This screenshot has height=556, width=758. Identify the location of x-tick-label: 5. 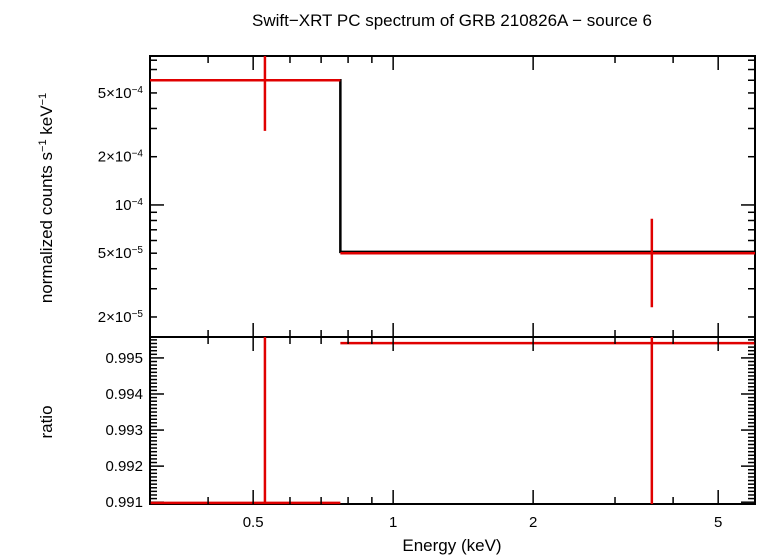
(718, 522).